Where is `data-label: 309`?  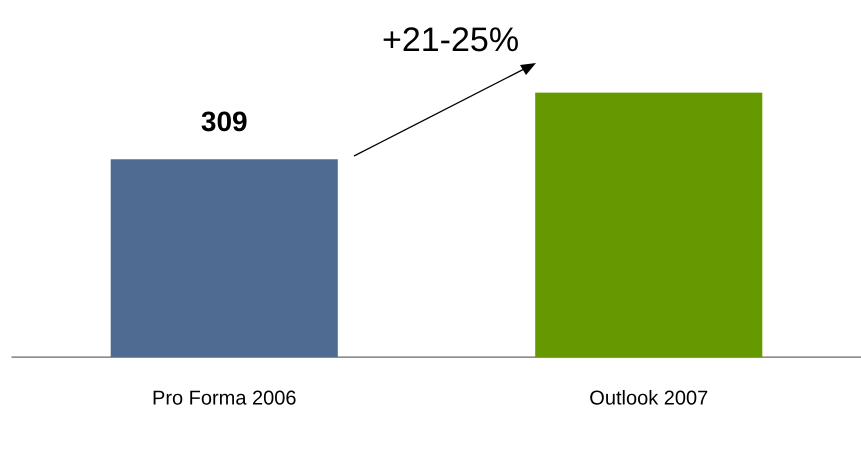
data-label: 309 is located at coordinates (224, 121).